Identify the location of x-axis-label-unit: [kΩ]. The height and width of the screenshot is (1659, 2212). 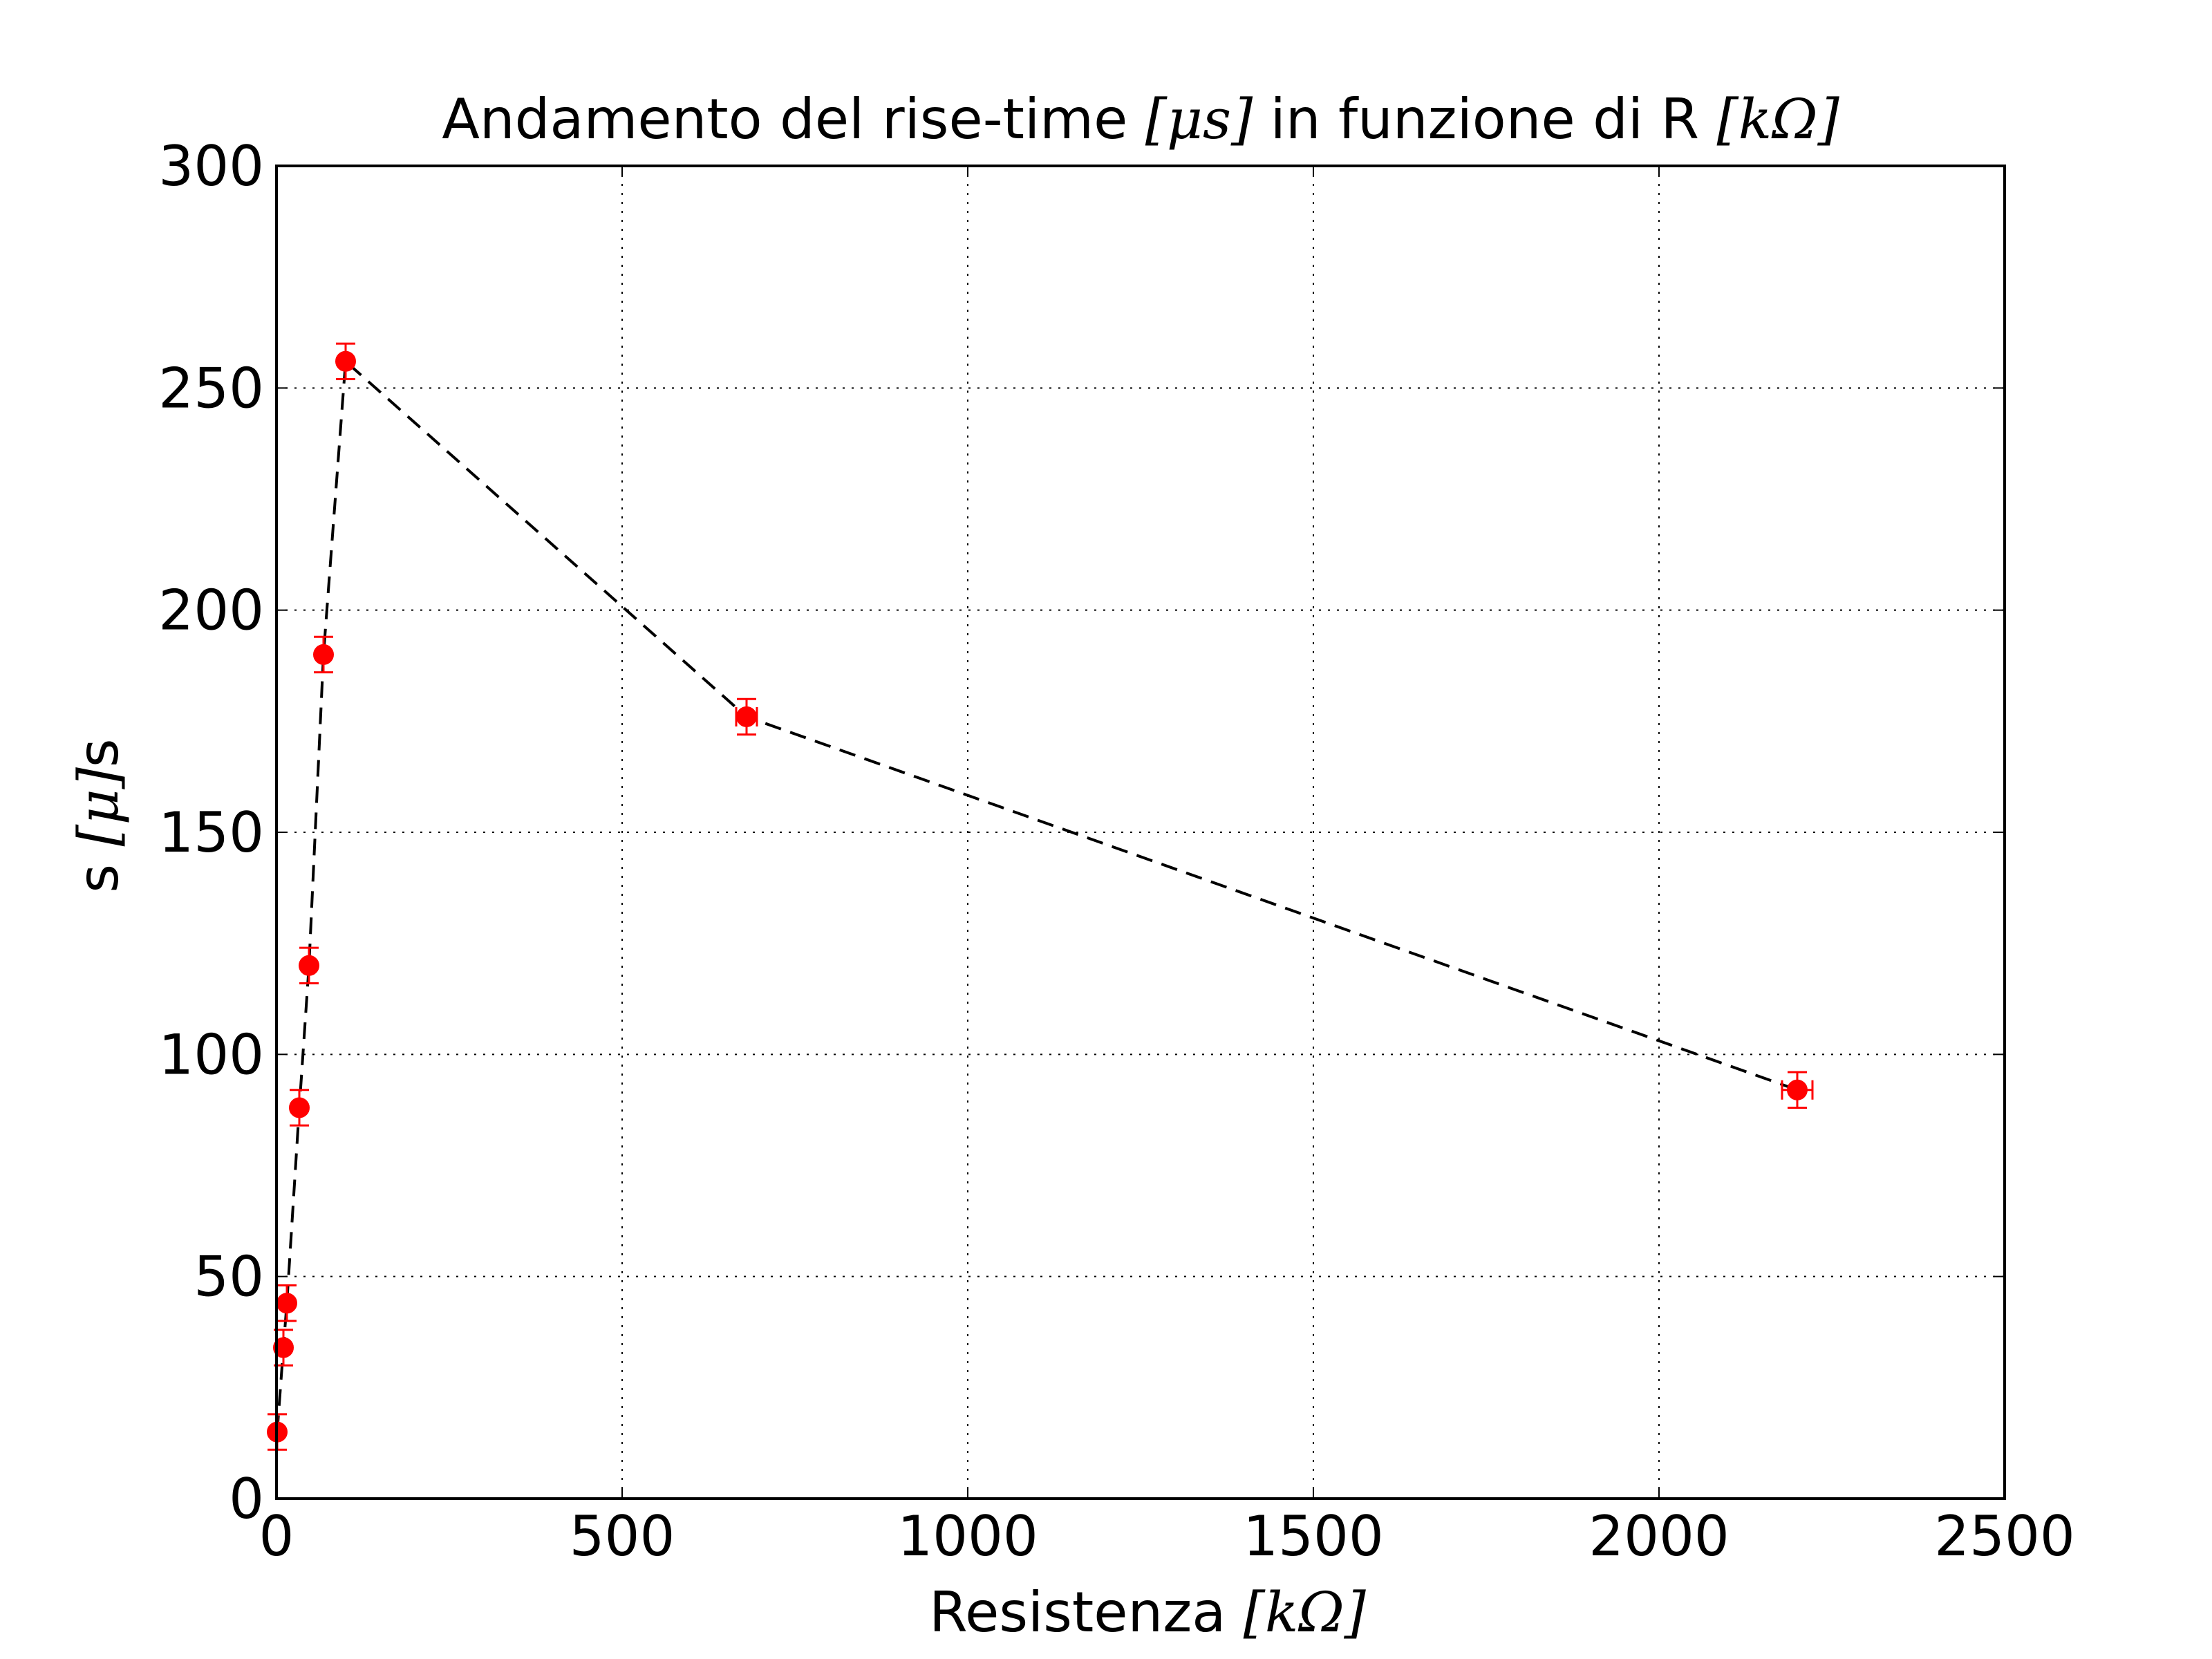
(1305, 1612).